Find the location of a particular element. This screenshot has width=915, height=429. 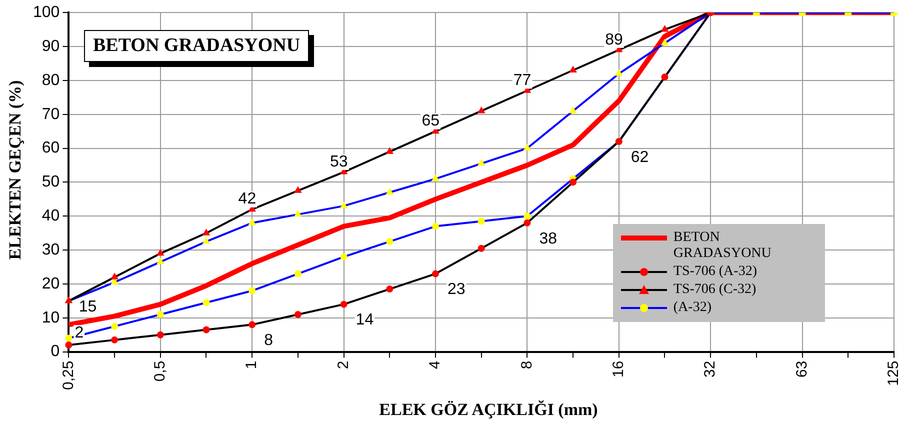

y-tick-label: 70 is located at coordinates (51, 114).